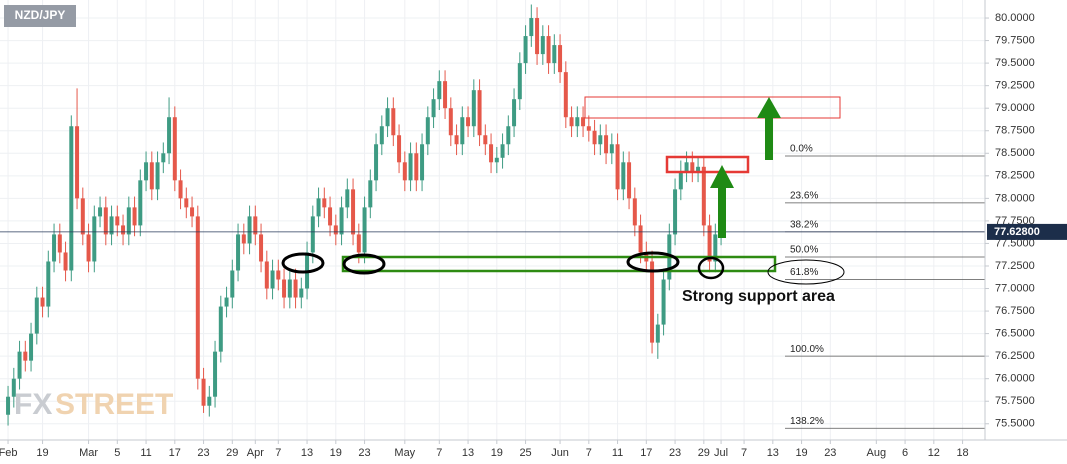 The image size is (1067, 464). Describe the element at coordinates (1015, 356) in the screenshot. I see `y-tick-label: 76.2500` at that location.